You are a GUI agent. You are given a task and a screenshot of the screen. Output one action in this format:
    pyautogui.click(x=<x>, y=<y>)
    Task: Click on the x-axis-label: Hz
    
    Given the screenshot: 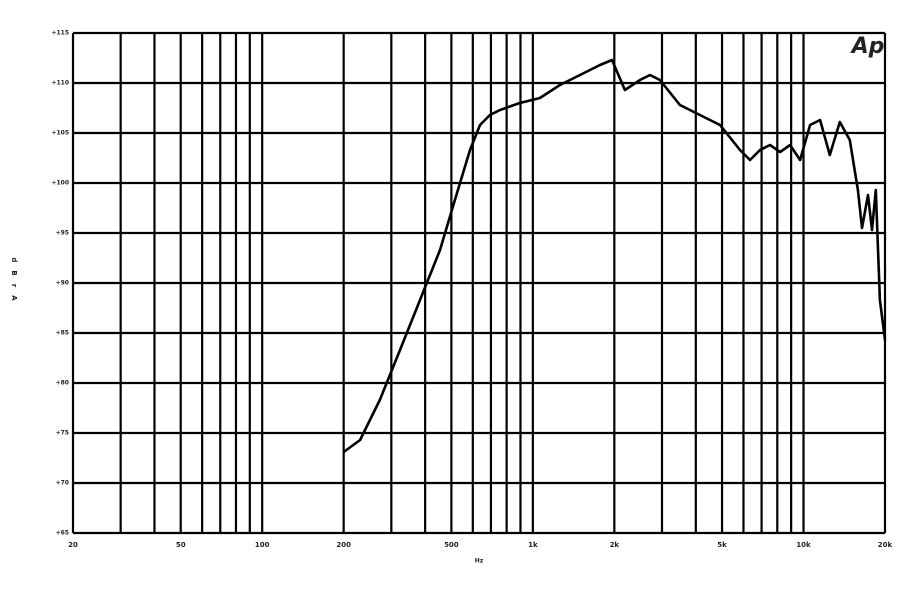 What is the action you would take?
    pyautogui.click(x=479, y=561)
    